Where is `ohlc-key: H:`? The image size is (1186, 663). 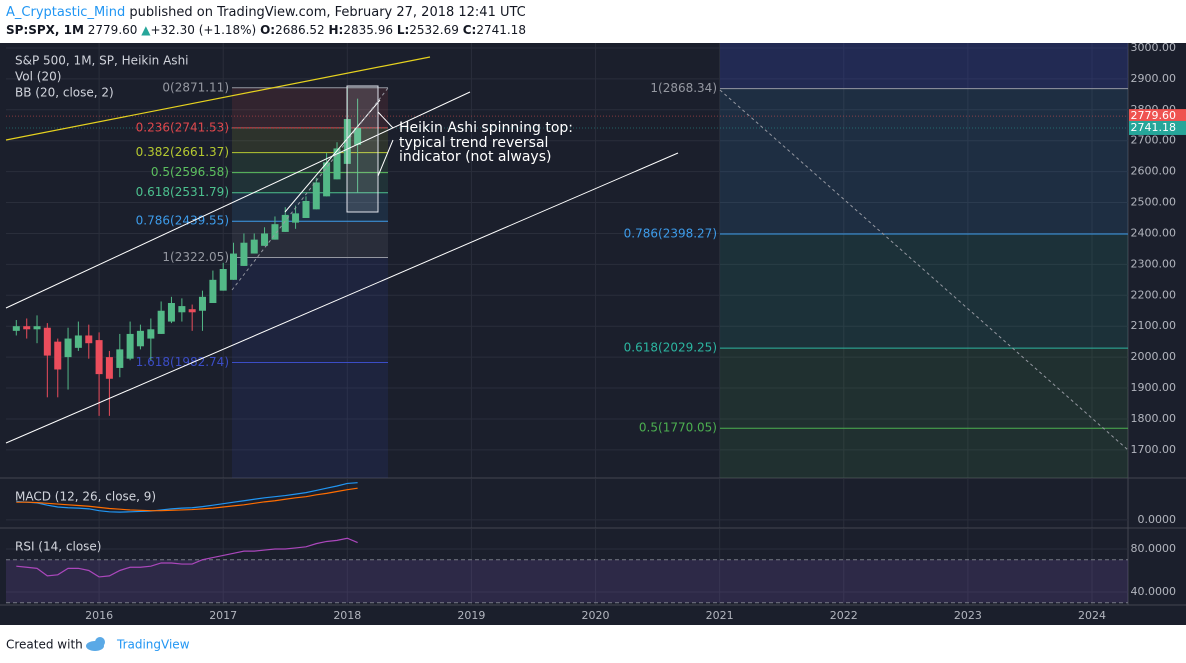
ohlc-key: H: is located at coordinates (336, 30).